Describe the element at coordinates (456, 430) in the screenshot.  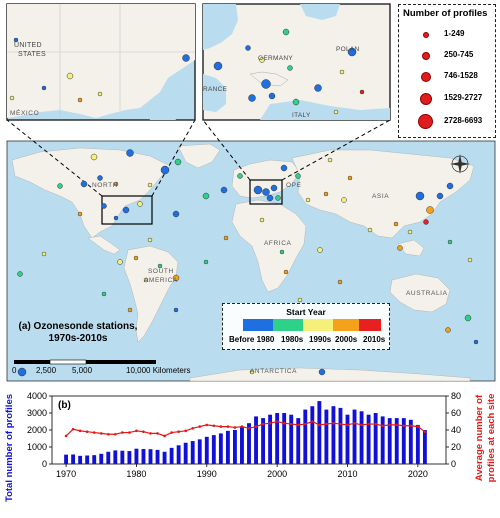
I see `y-right-tick-label: 40` at that location.